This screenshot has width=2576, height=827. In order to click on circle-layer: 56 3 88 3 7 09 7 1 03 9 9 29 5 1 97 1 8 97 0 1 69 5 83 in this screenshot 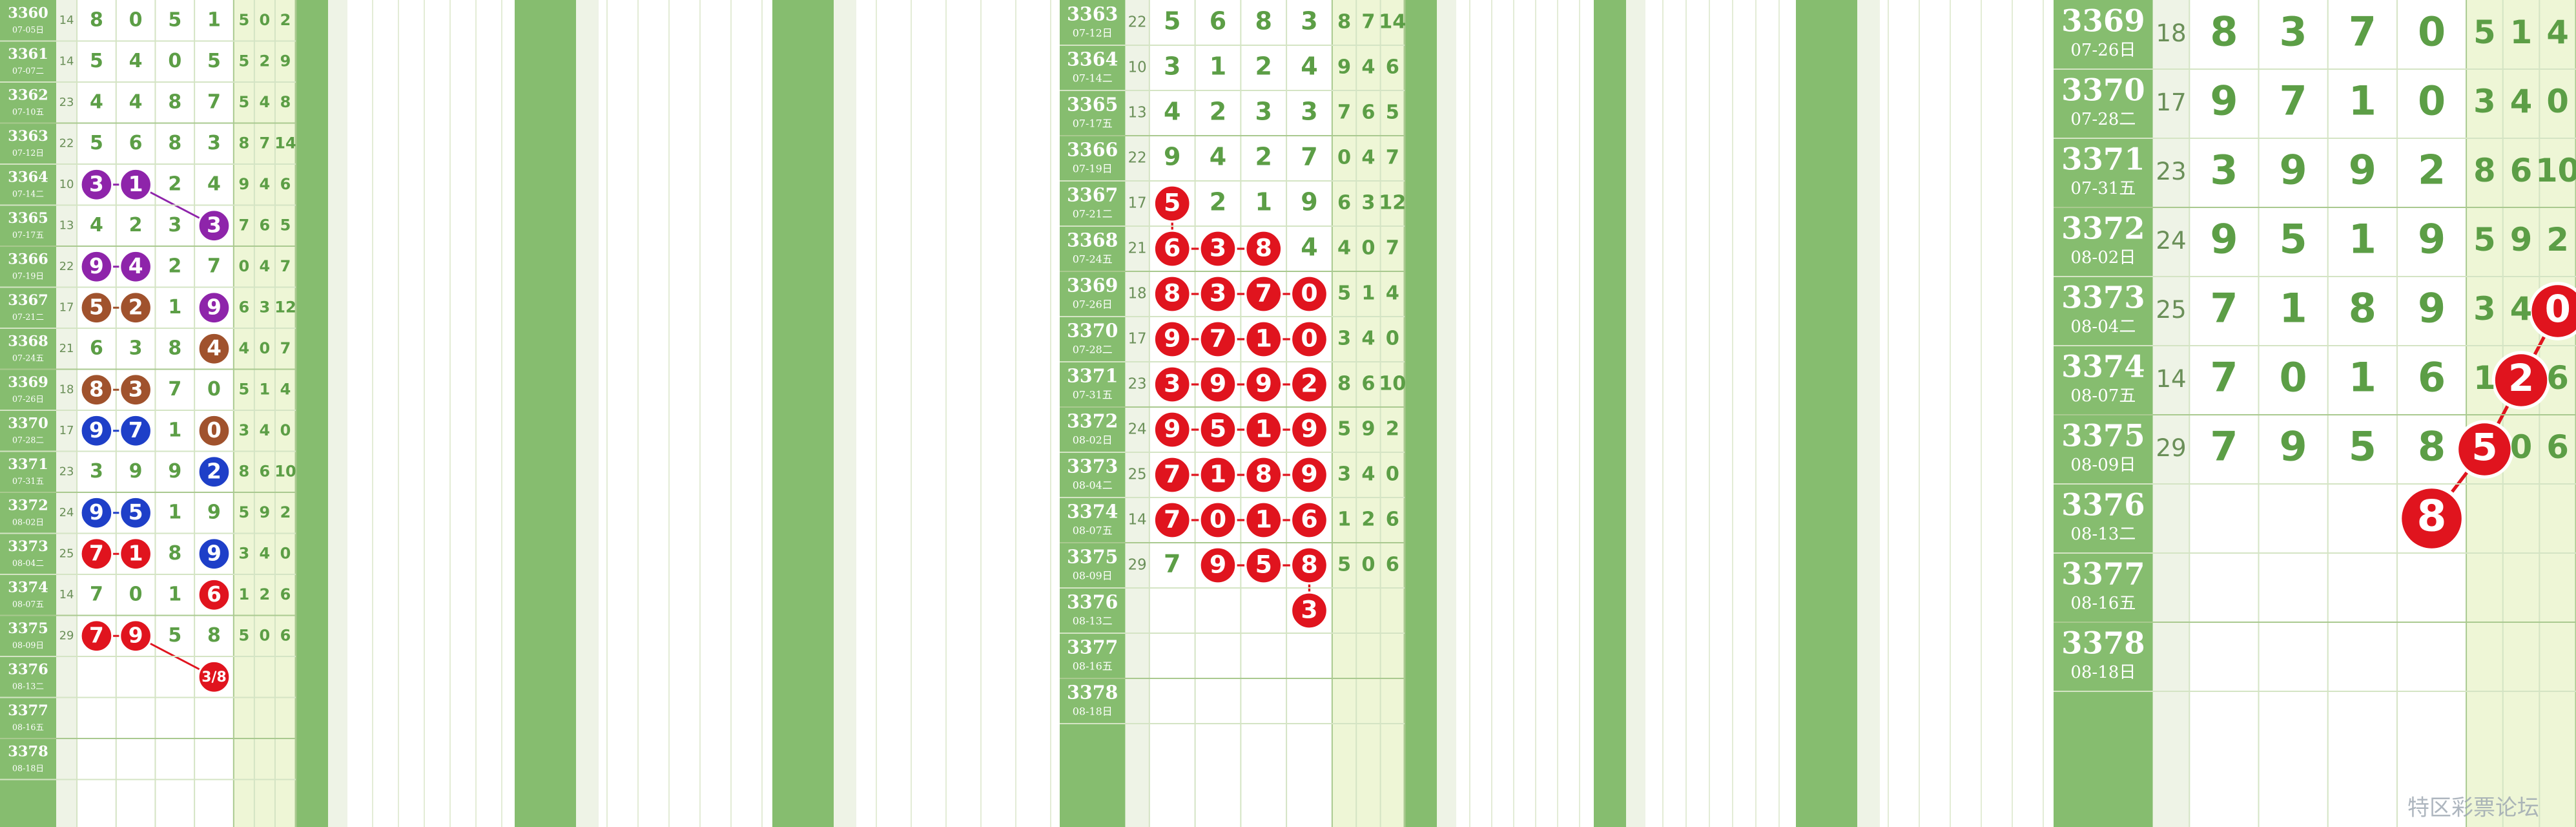, I will do `click(1241, 407)`.